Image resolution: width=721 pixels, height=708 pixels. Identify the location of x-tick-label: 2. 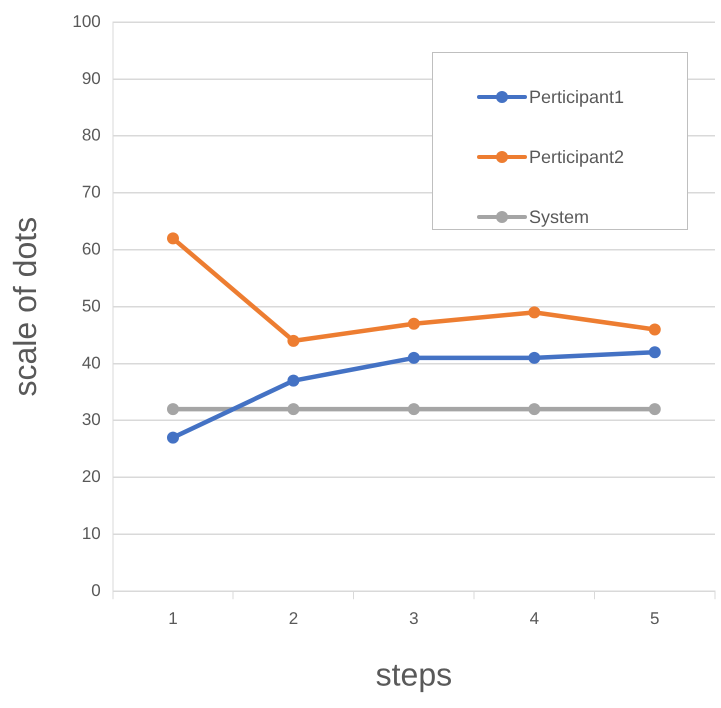
(293, 618).